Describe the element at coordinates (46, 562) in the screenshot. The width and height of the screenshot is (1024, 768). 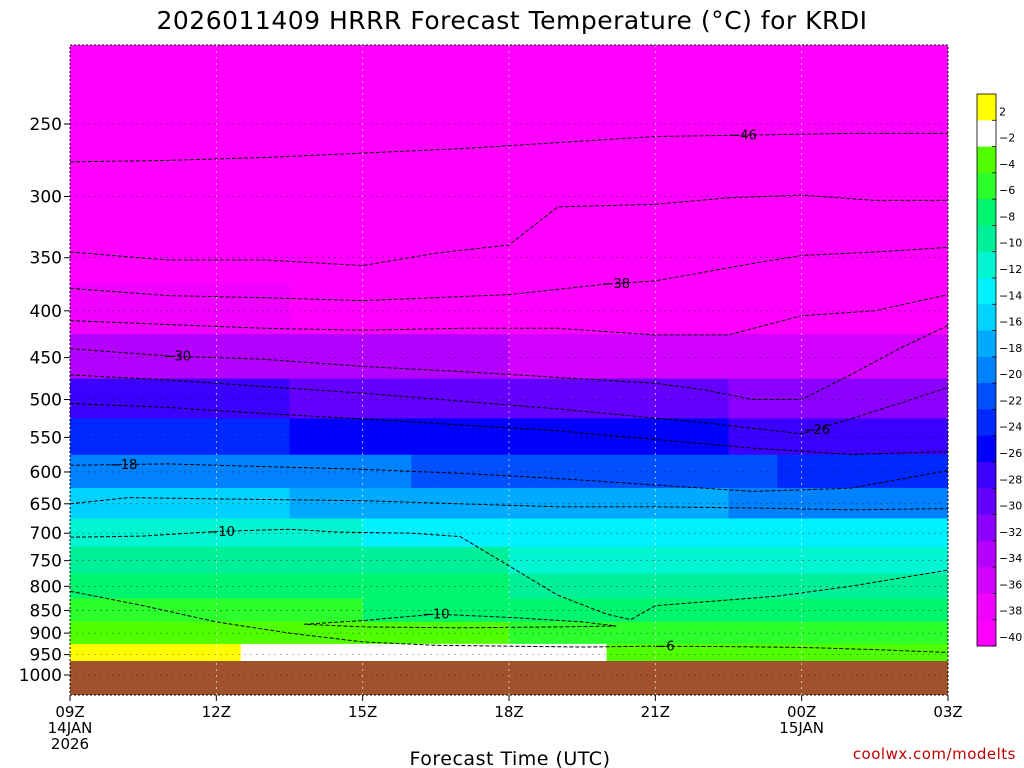
I see `y-tick-label: 750` at that location.